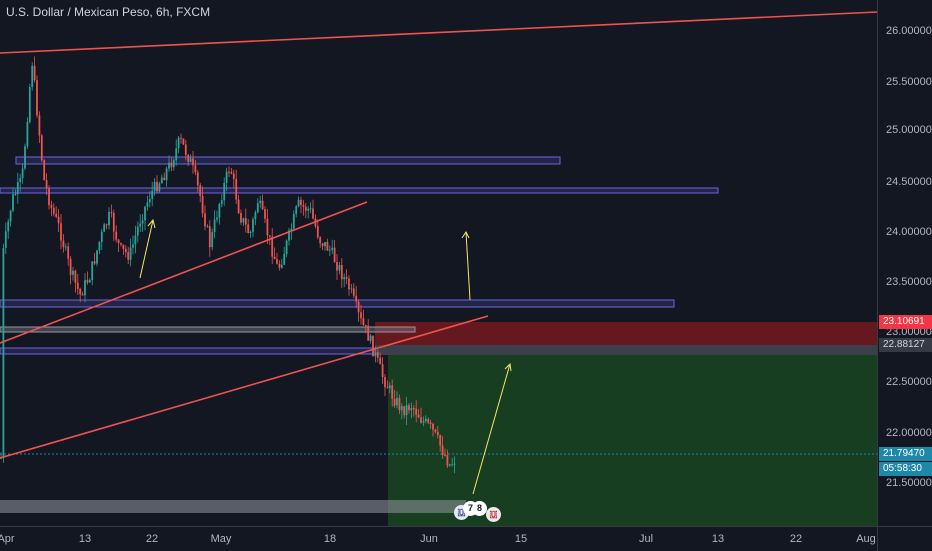  Describe the element at coordinates (184, 272) in the screenshot. I see `trendline-channel-upper` at that location.